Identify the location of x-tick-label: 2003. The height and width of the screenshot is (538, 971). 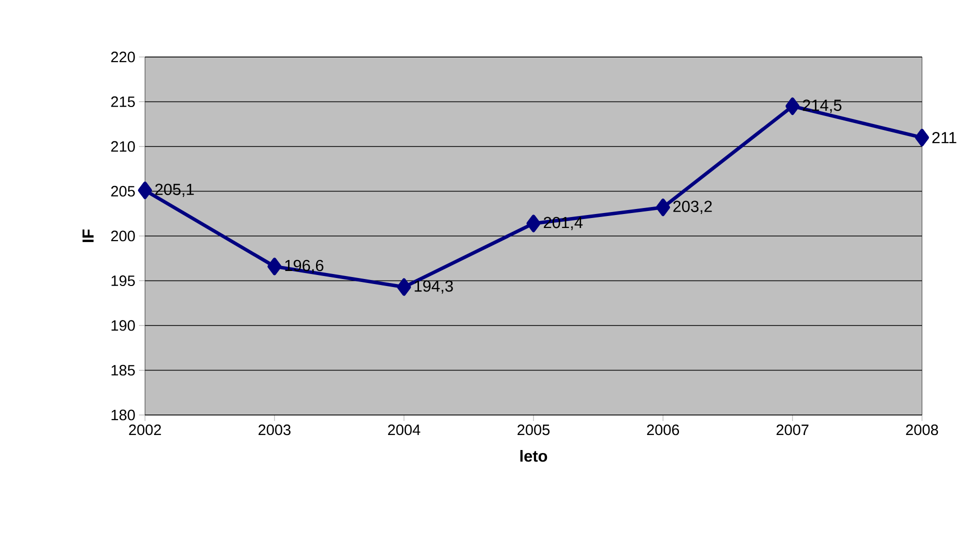
(274, 430).